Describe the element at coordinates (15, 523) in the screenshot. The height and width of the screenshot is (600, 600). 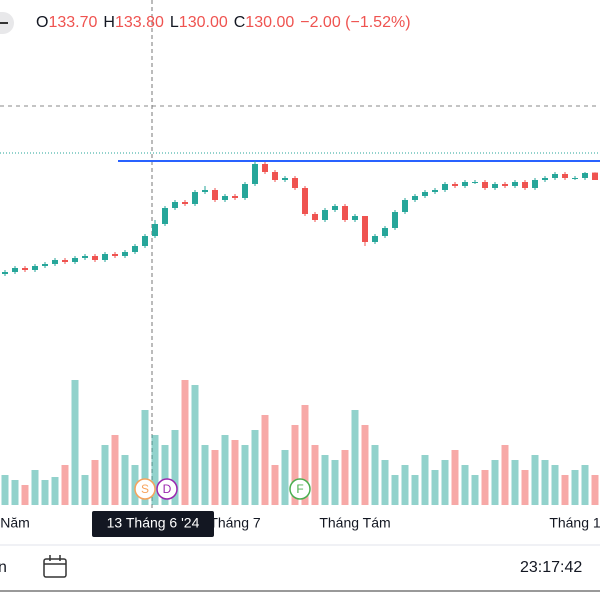
I see `x-tick-label: Năm` at that location.